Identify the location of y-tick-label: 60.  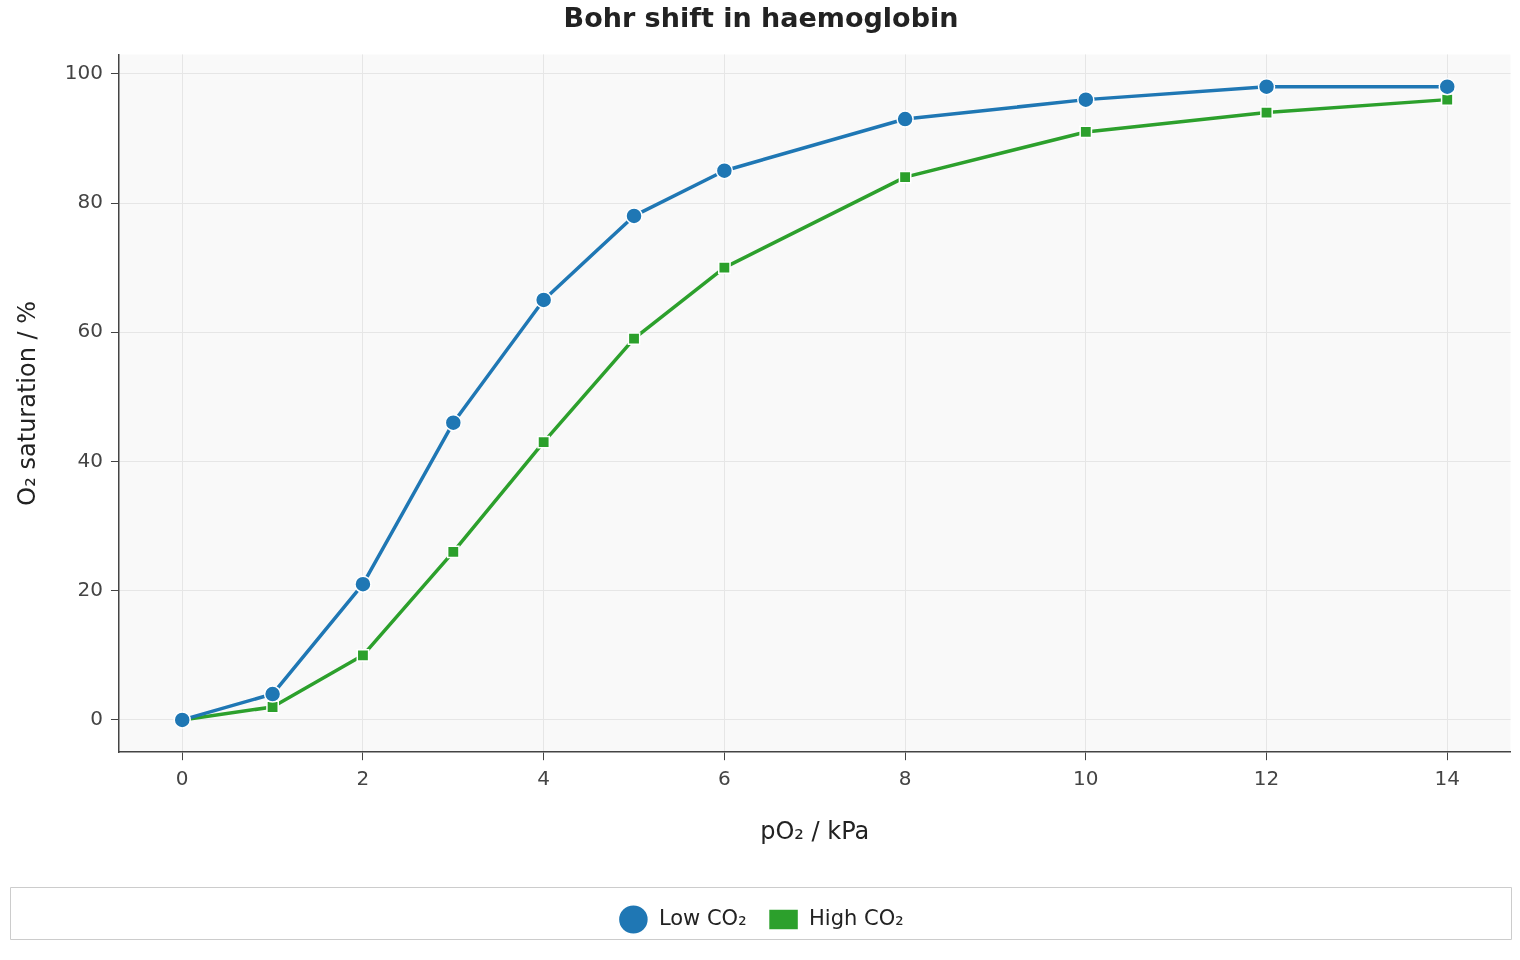
(90, 330).